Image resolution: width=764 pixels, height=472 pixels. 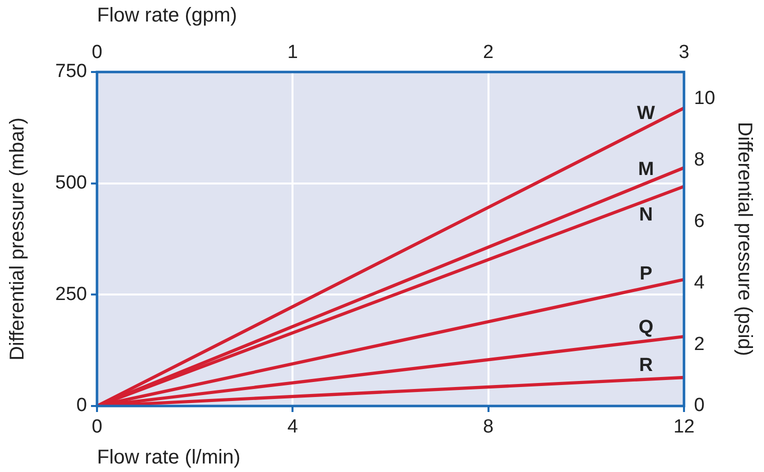 What do you see at coordinates (167, 15) in the screenshot?
I see `x2-axis-title: Flow rate (gpm)` at bounding box center [167, 15].